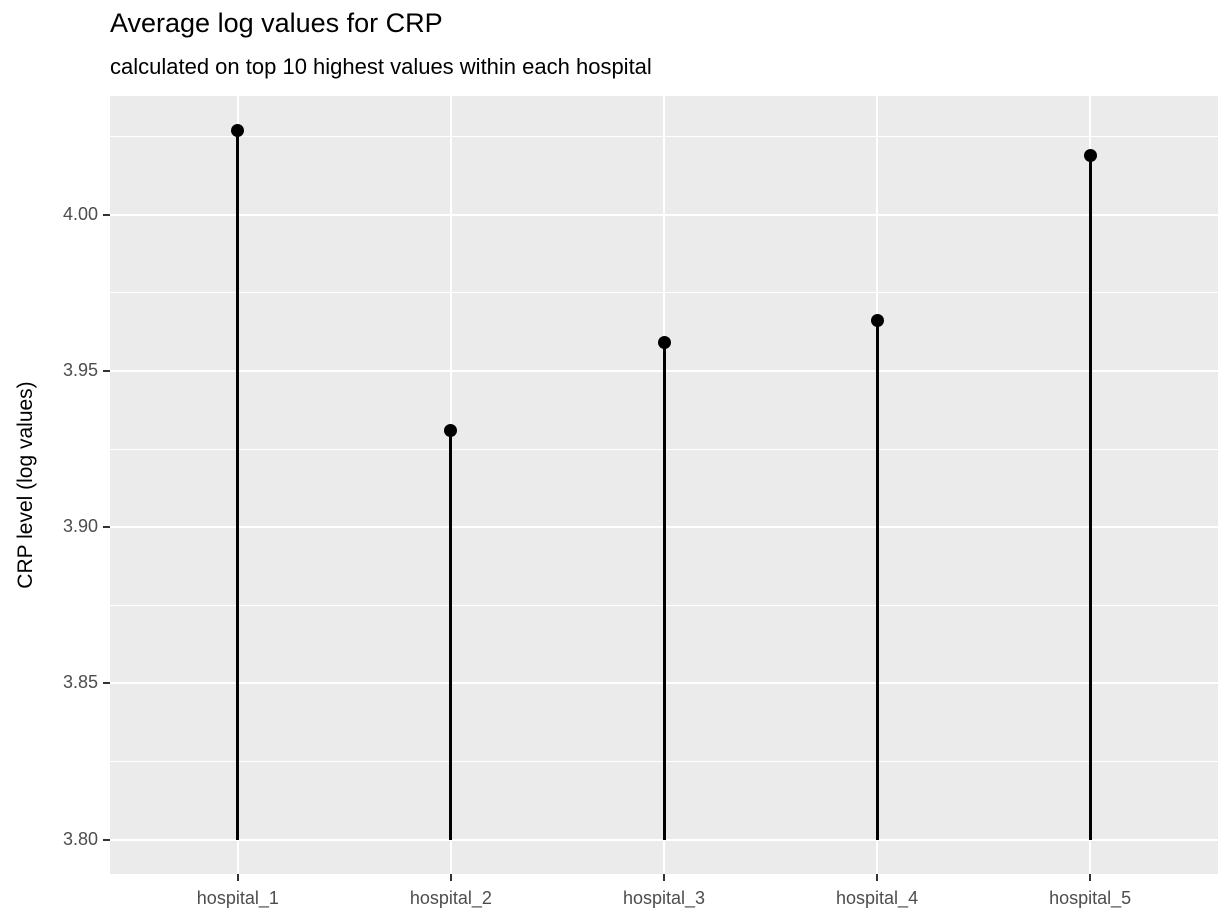 Image resolution: width=1228 pixels, height=921 pixels. What do you see at coordinates (80, 369) in the screenshot?
I see `y-tick-label: 3.95` at bounding box center [80, 369].